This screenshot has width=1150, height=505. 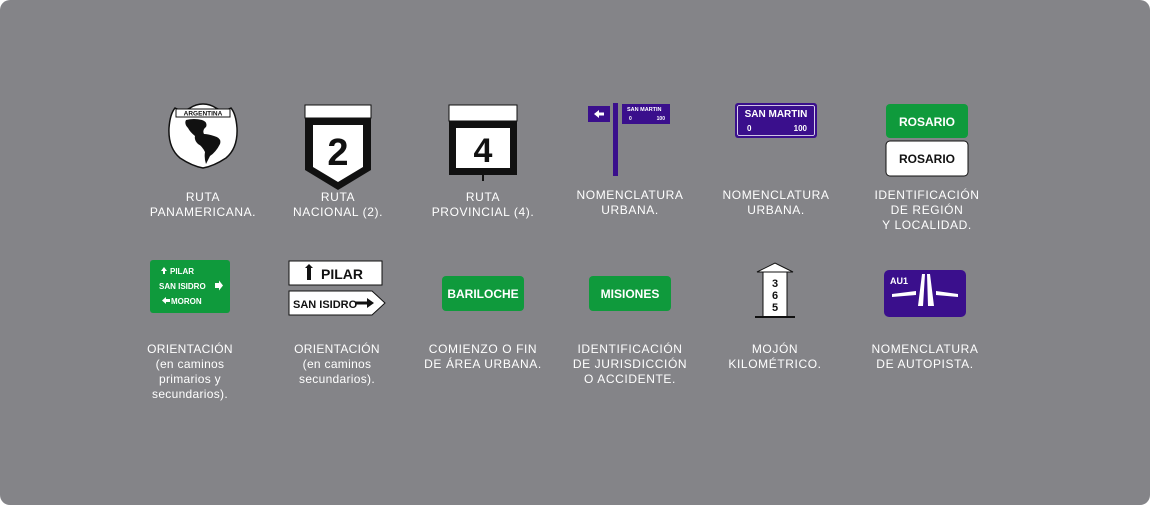 What do you see at coordinates (644, 110) in the screenshot?
I see `pole-street-name: SAN MARTIN` at bounding box center [644, 110].